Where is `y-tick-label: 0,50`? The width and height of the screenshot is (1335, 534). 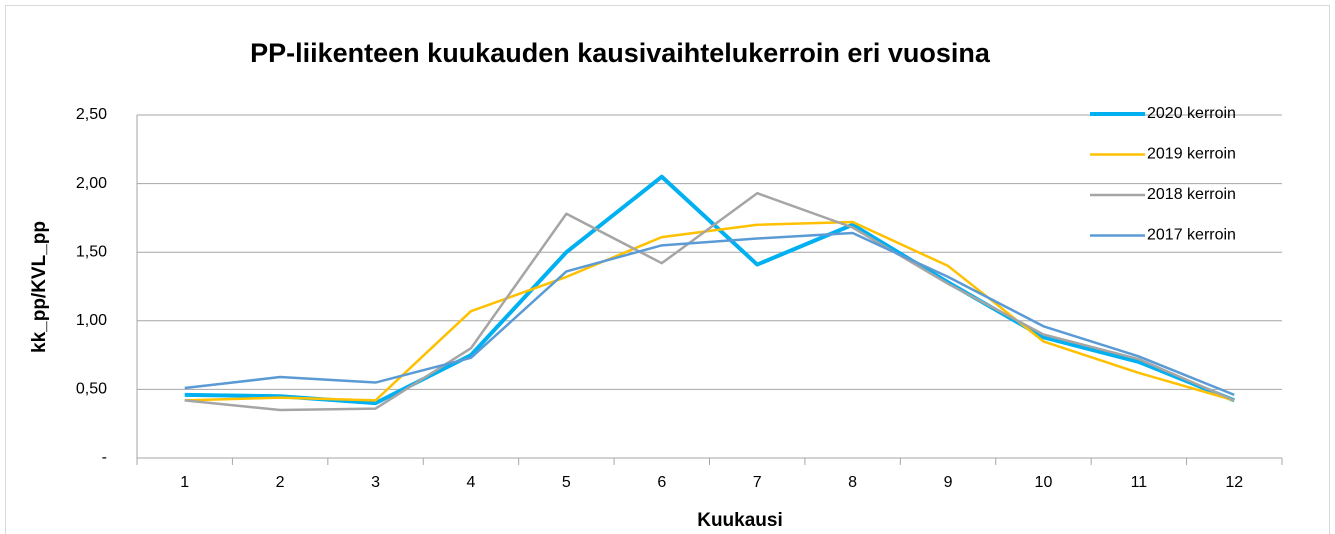
y-tick-label: 0,50 is located at coordinates (91, 389).